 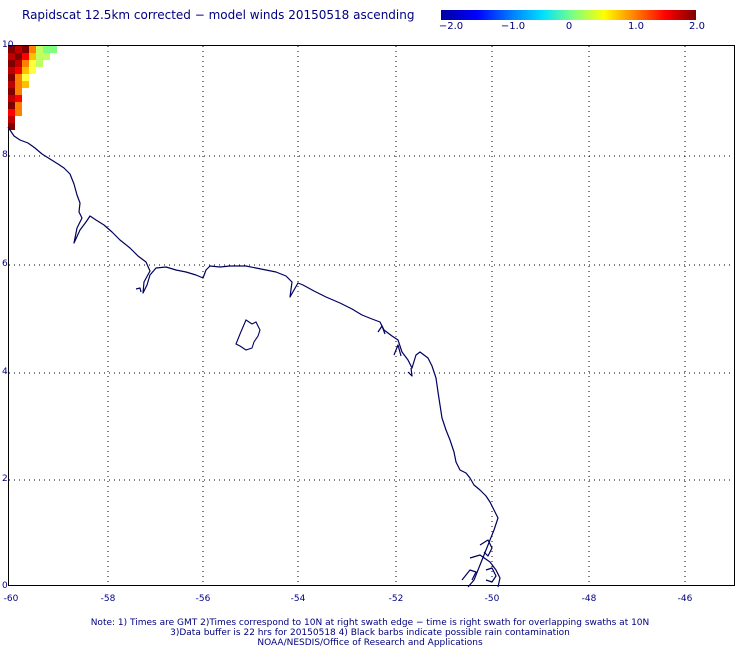 What do you see at coordinates (451, 26) in the screenshot?
I see `colorbar-tick: −2.0` at bounding box center [451, 26].